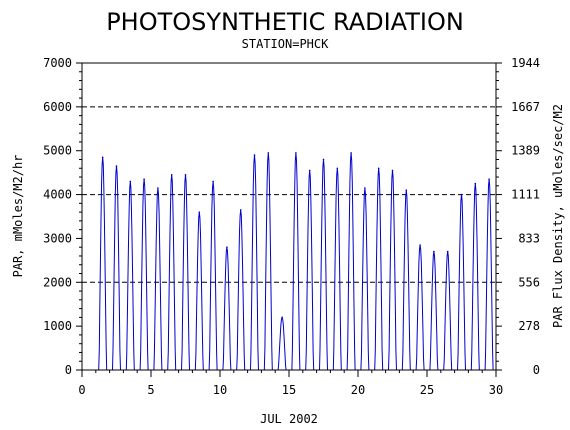 This screenshot has height=430, width=570. I want to click on x-tick-label: 10, so click(220, 390).